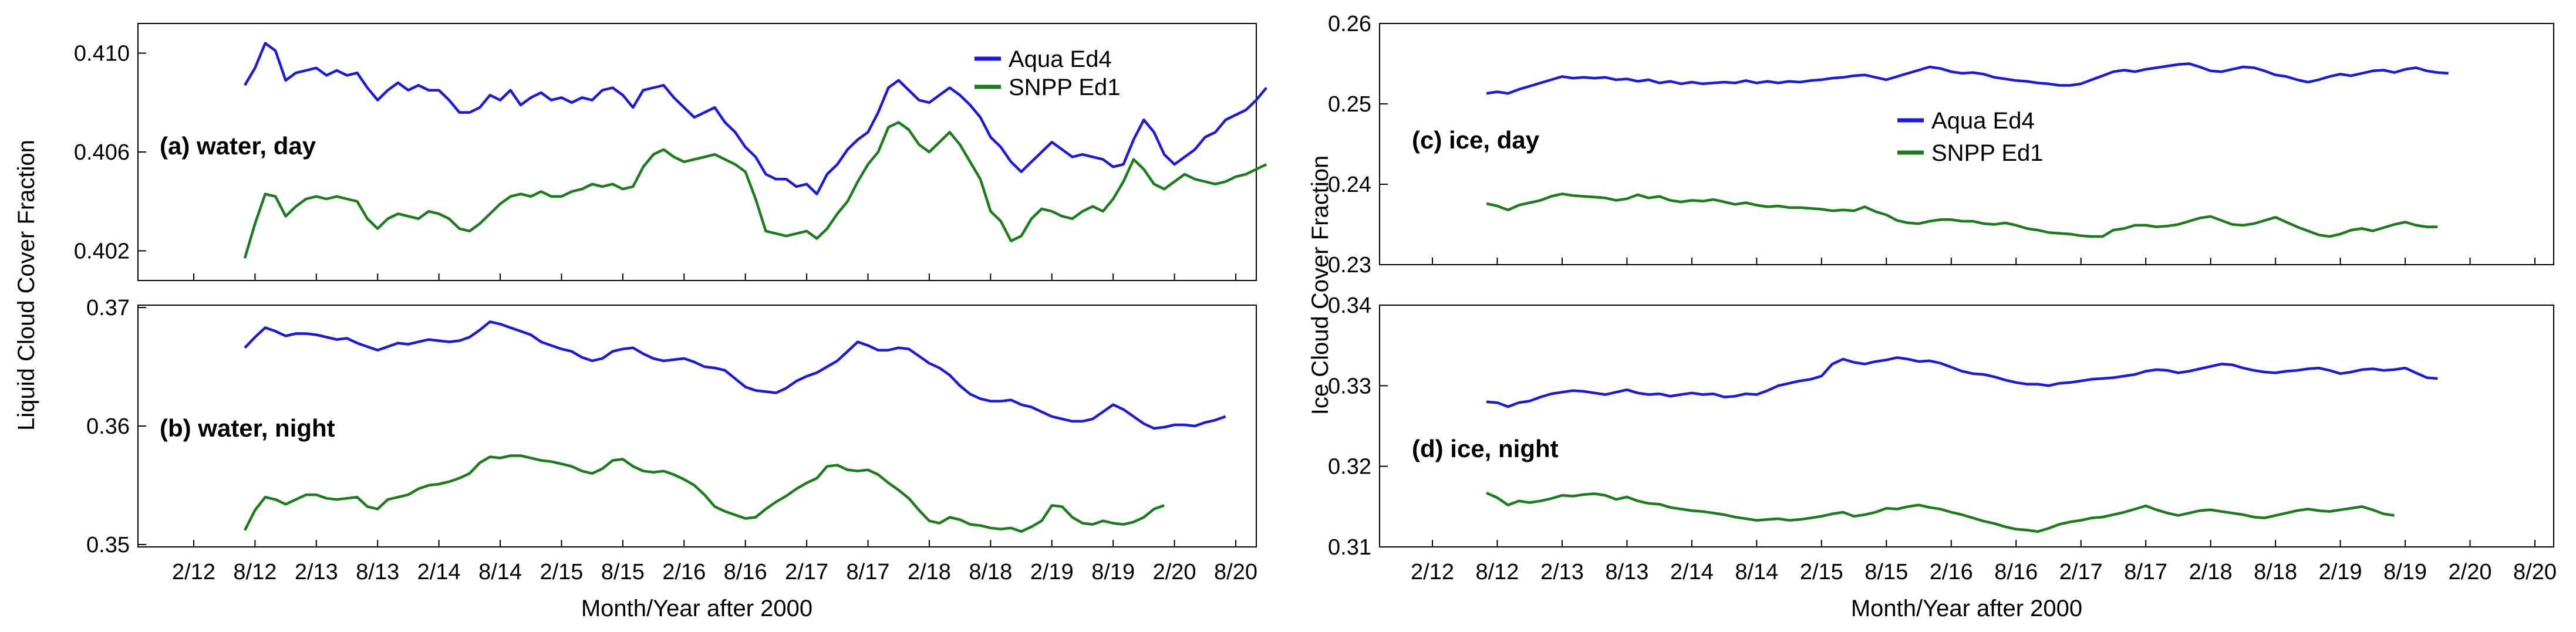 The width and height of the screenshot is (2576, 632). What do you see at coordinates (2470, 572) in the screenshot?
I see `x-tick-label-d: 2/20` at bounding box center [2470, 572].